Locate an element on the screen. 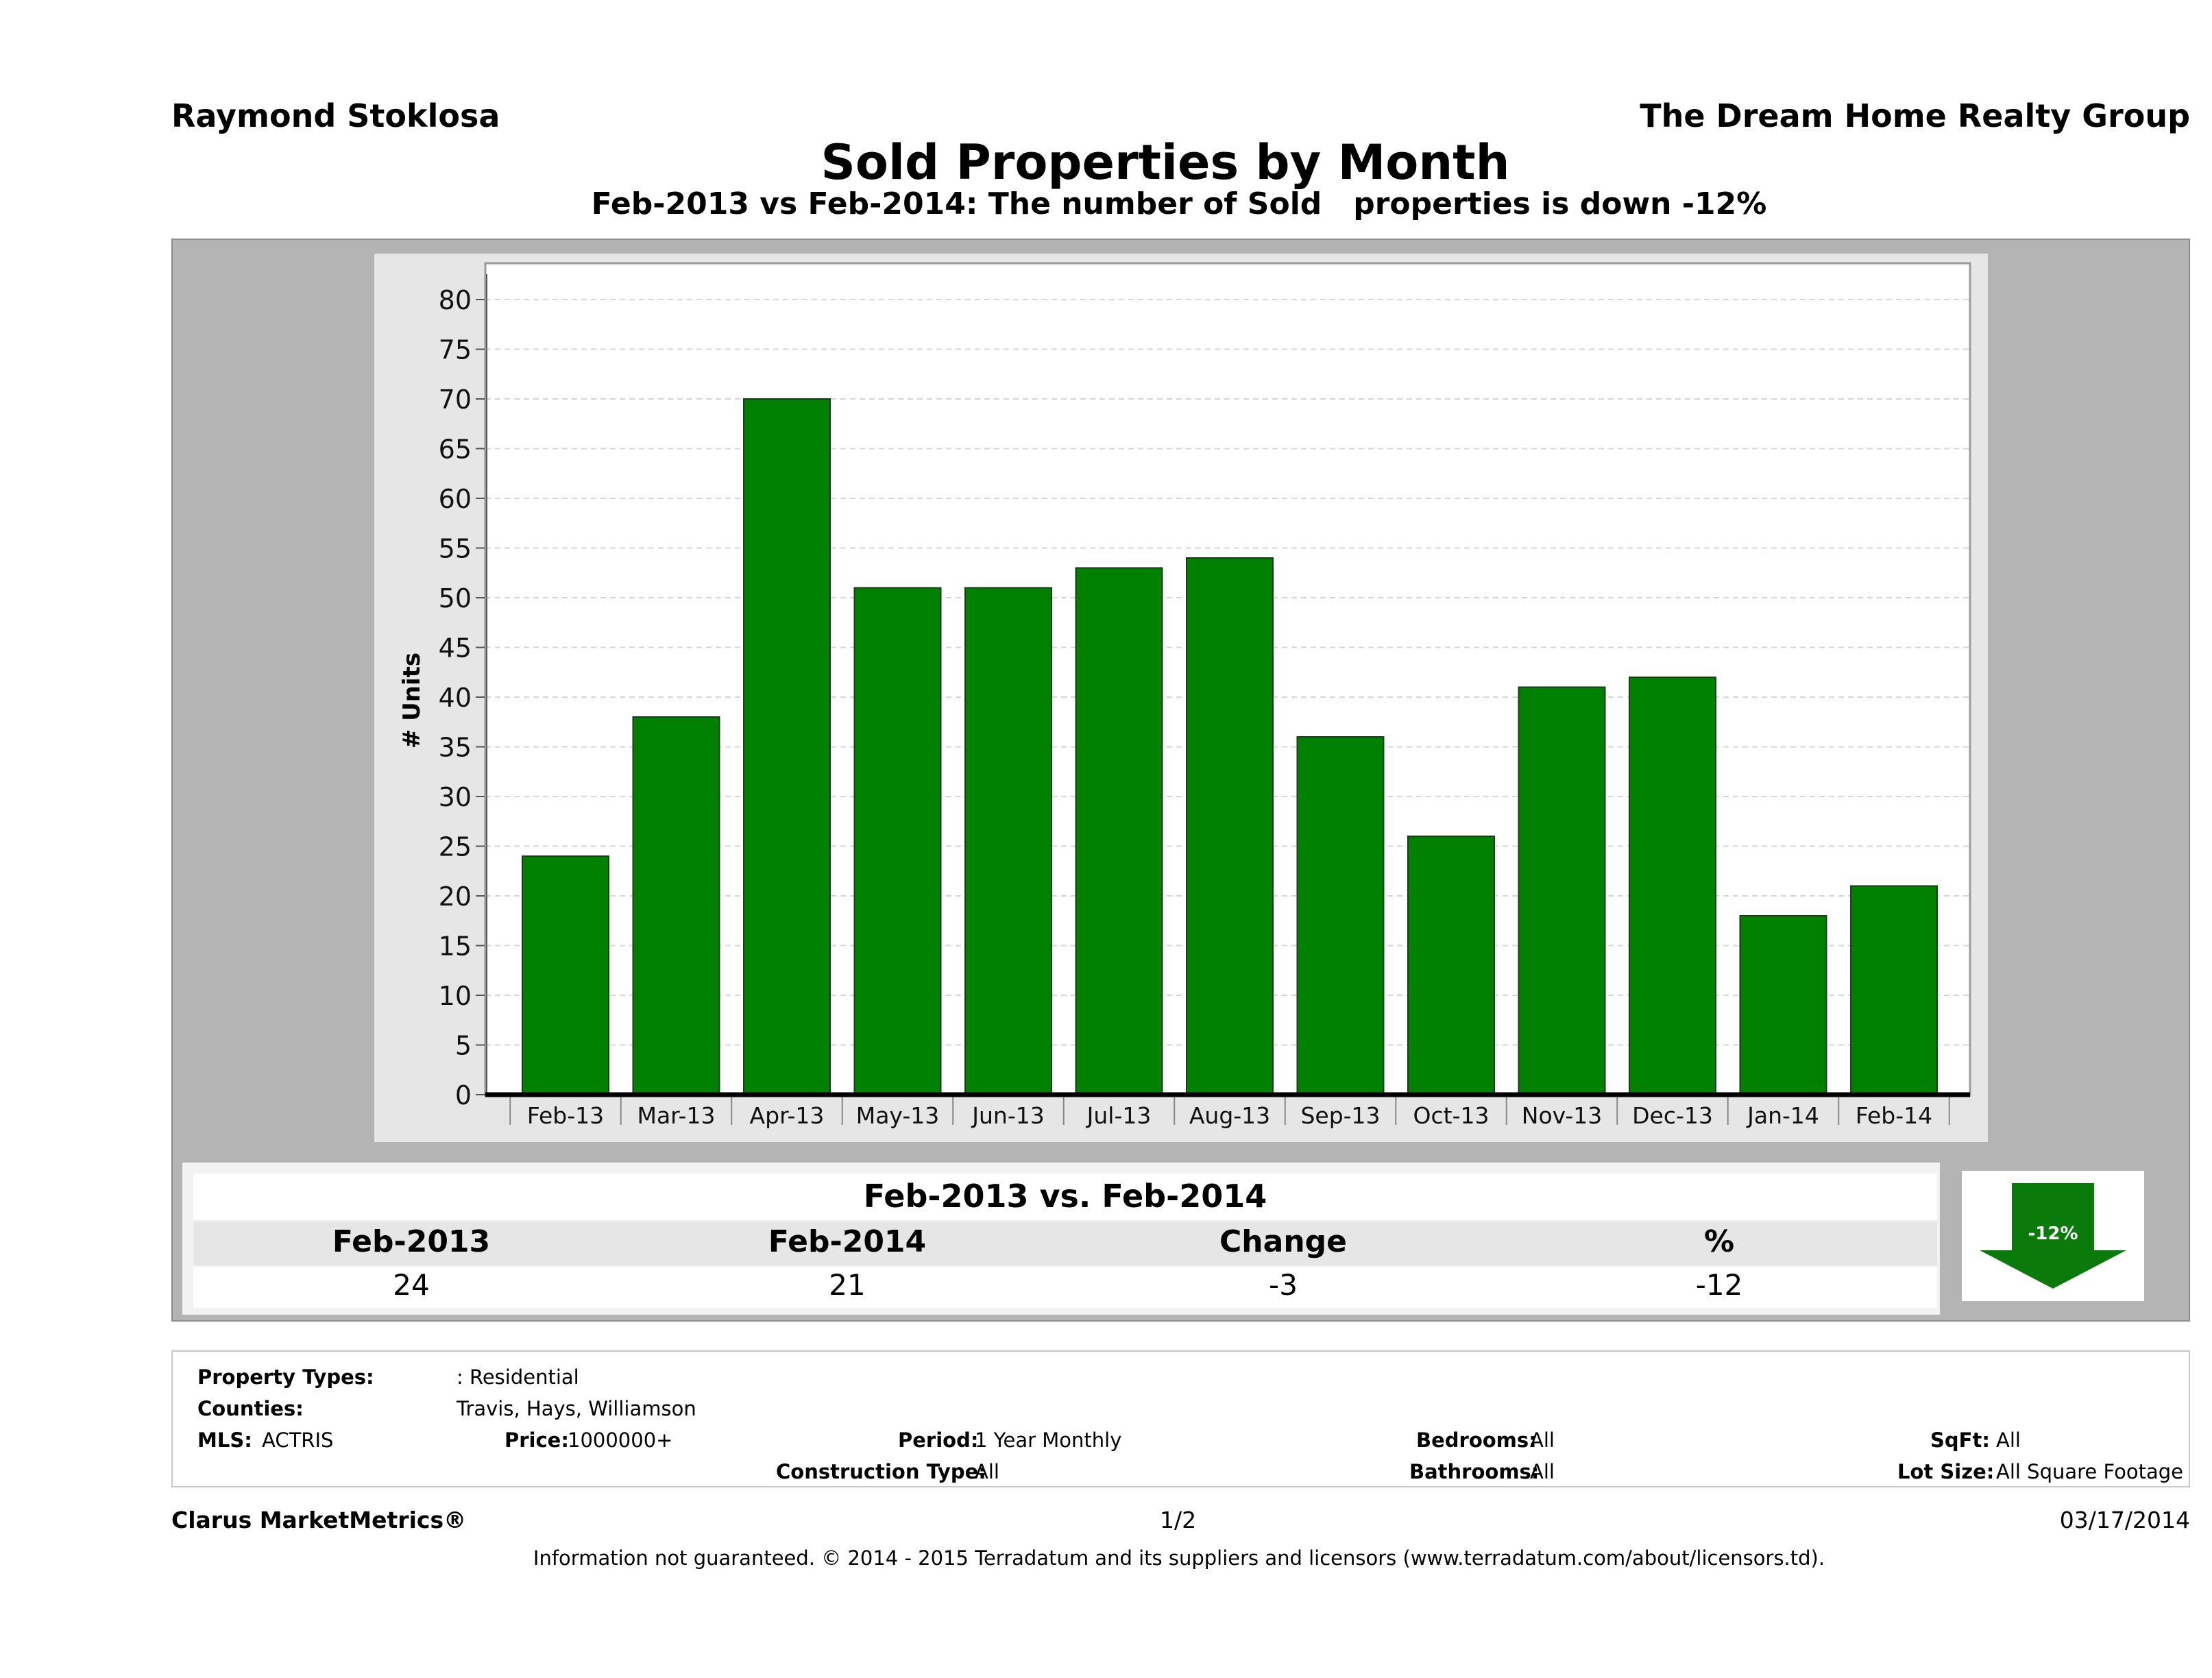 The image size is (2212, 1678). arrow-percent-label: -12% is located at coordinates (2053, 1234).